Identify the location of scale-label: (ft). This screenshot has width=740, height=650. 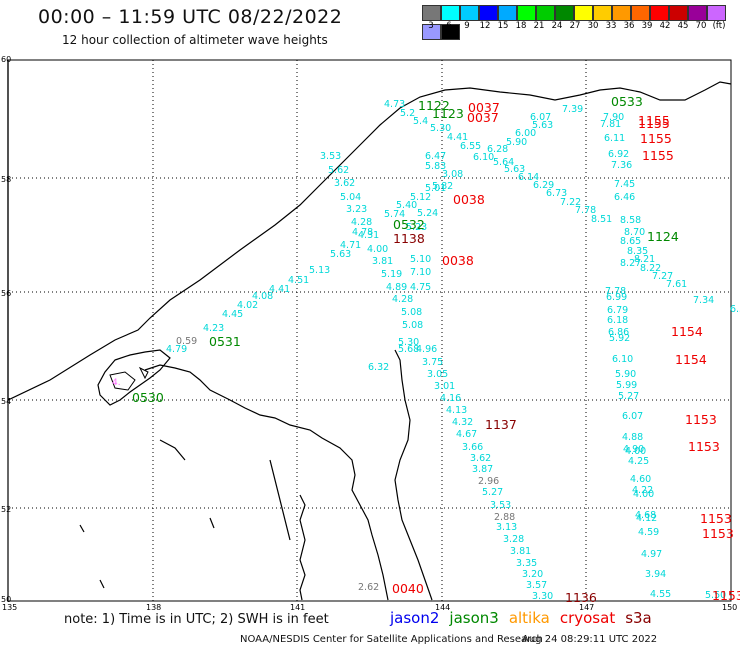
(719, 26).